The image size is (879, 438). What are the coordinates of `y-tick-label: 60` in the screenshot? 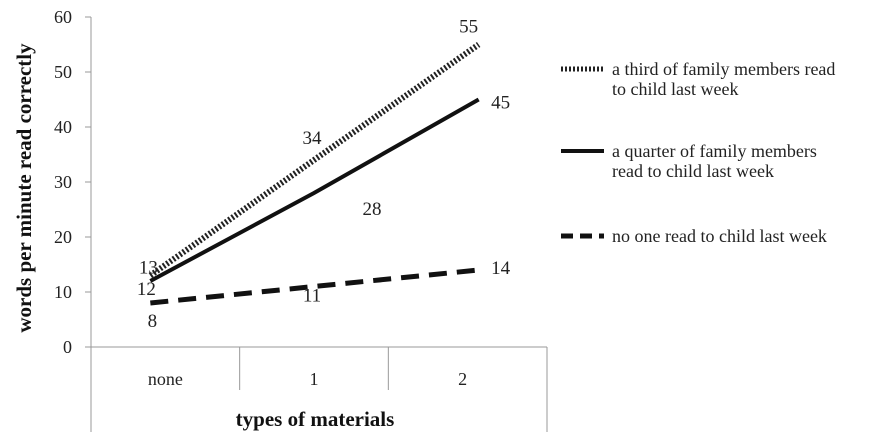 It's located at (63, 17).